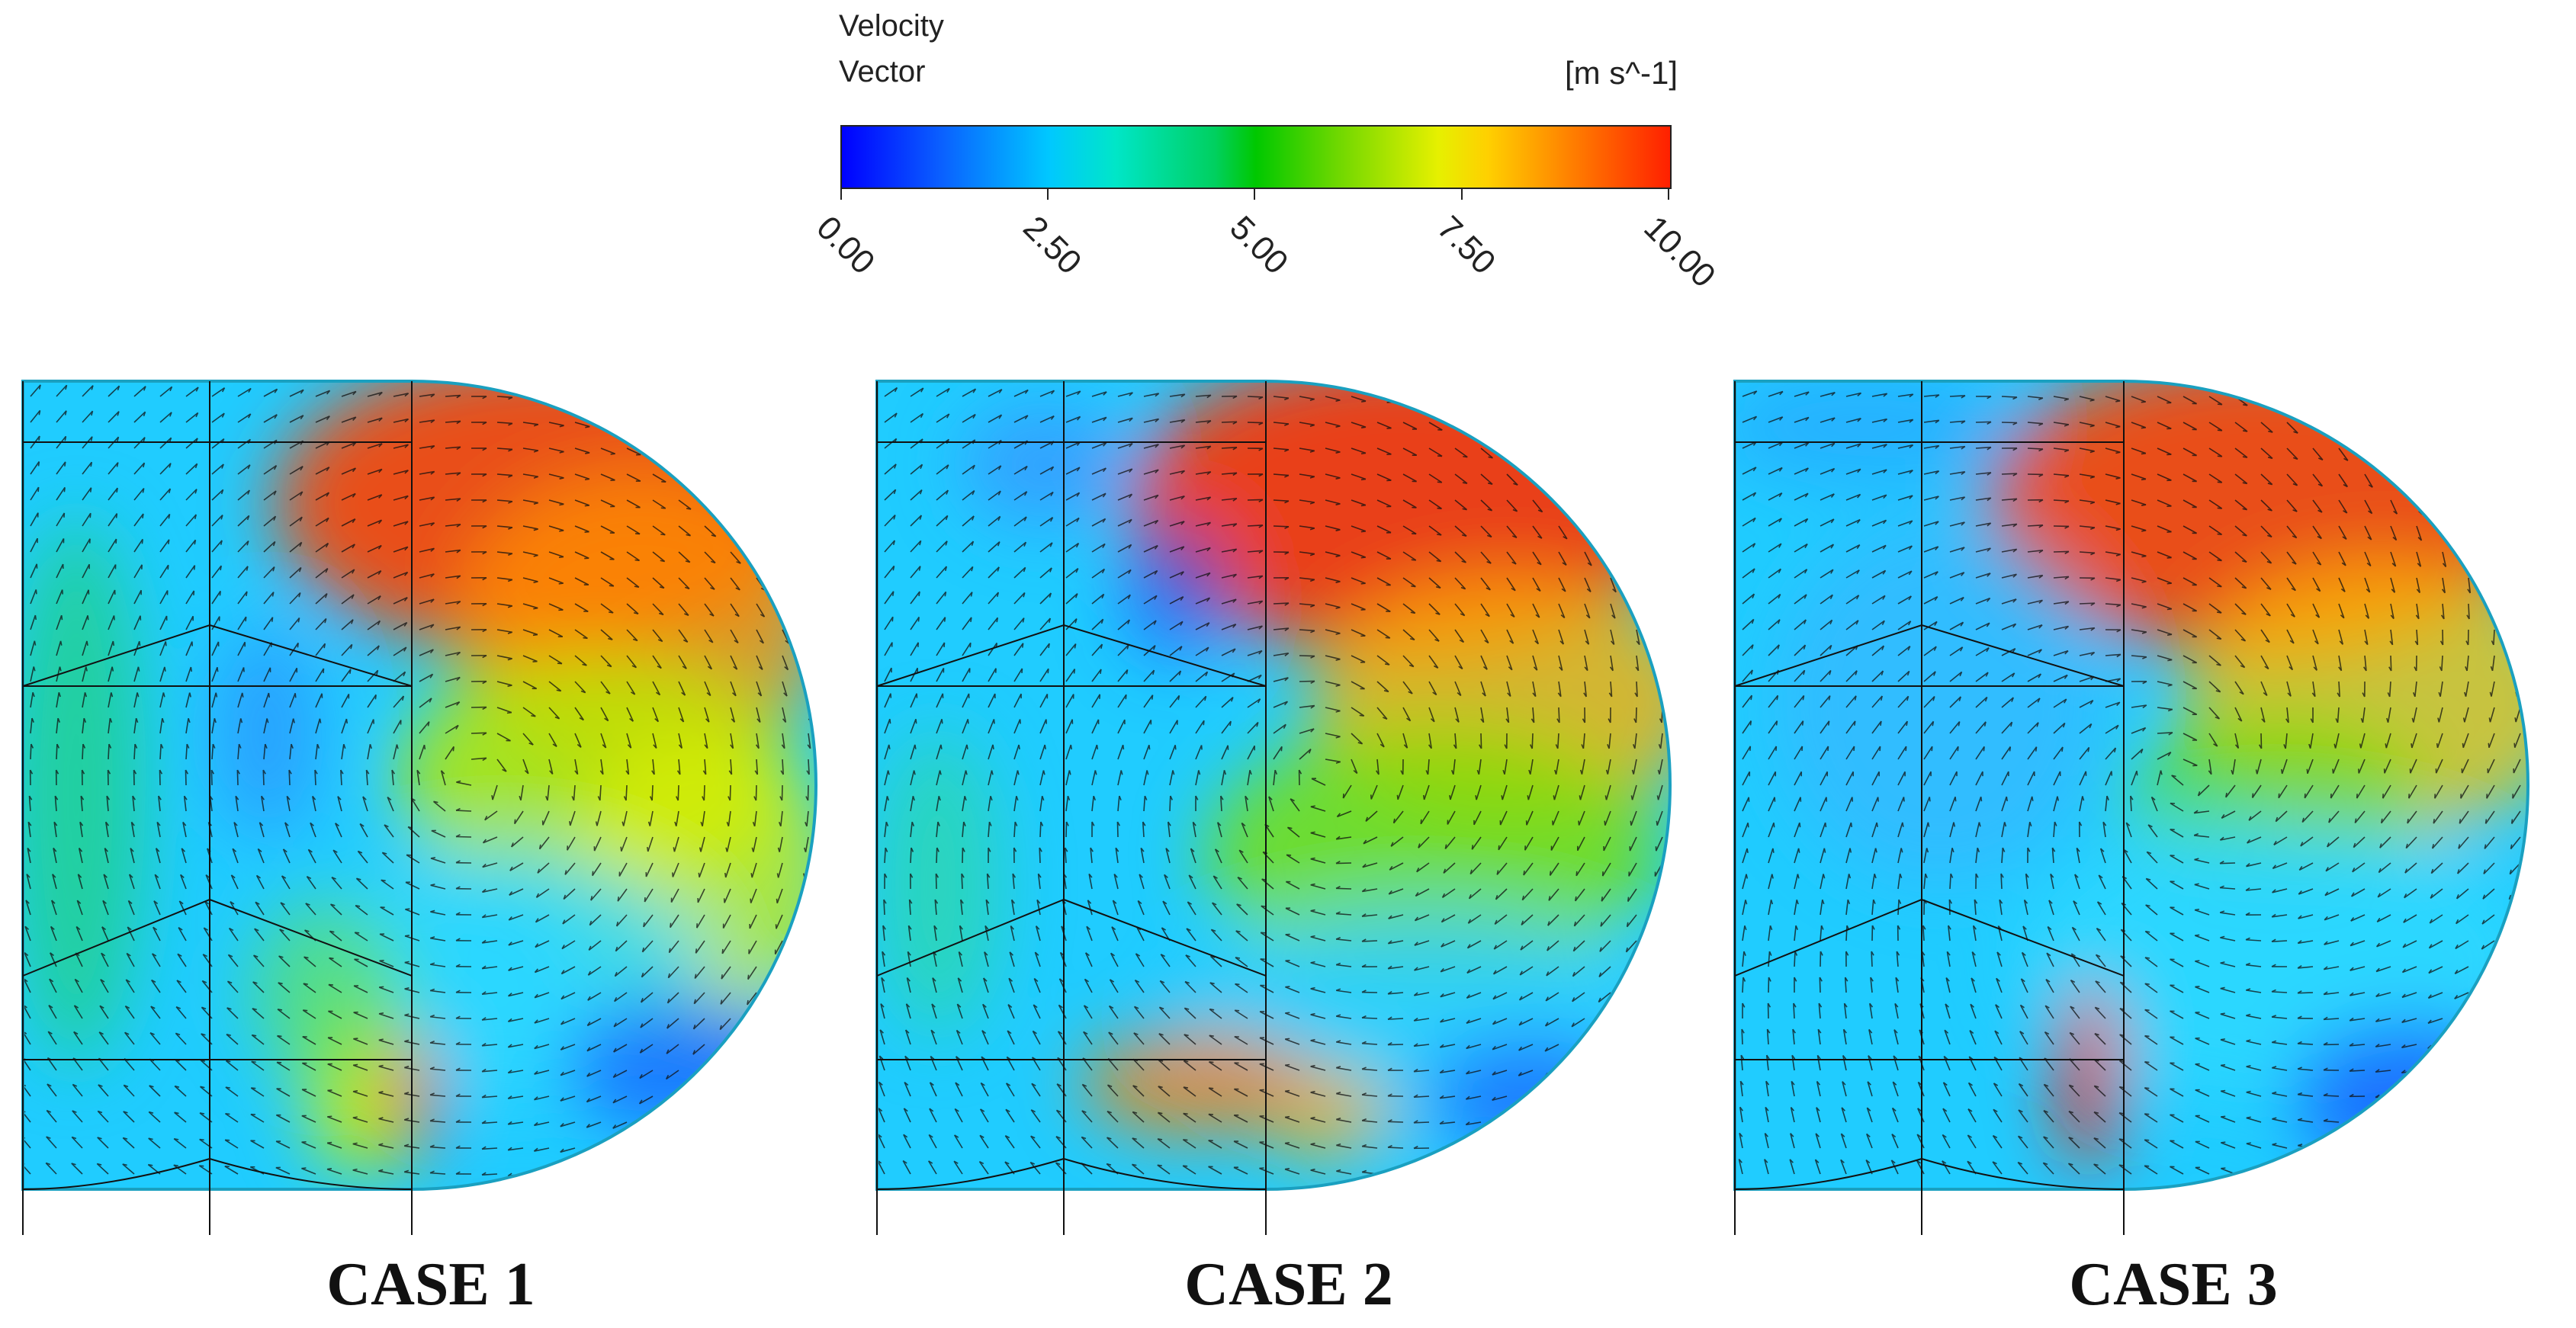 Image resolution: width=2576 pixels, height=1328 pixels. What do you see at coordinates (1288, 1284) in the screenshot?
I see `case-2-label: CASE 2` at bounding box center [1288, 1284].